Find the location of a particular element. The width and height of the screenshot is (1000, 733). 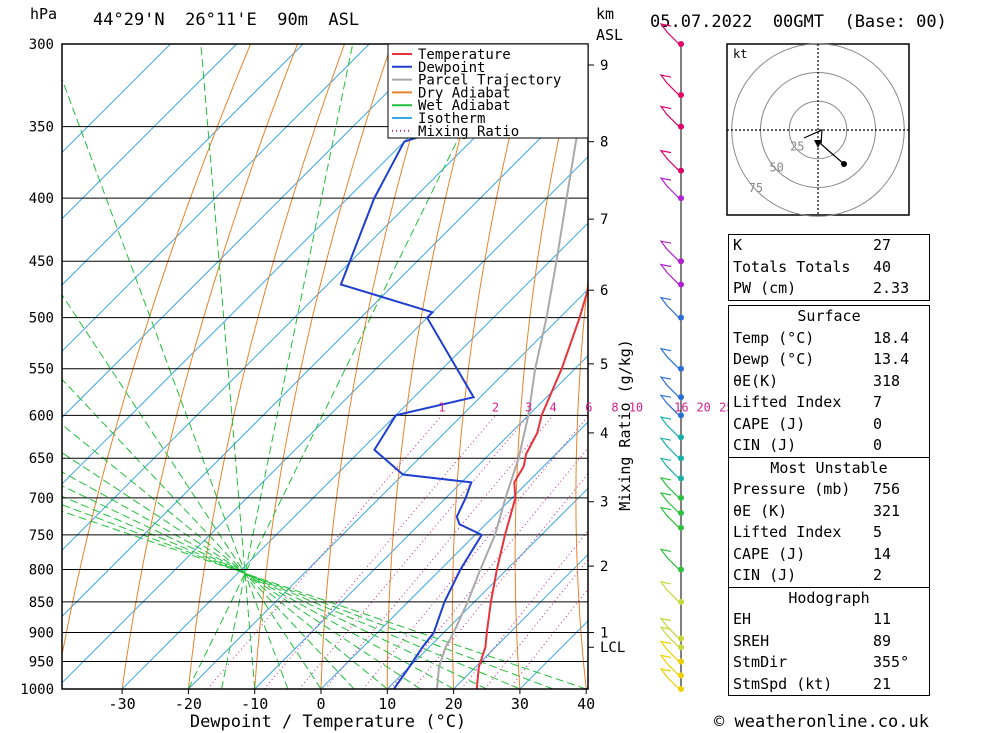

most-unstable-label: Lifted Index is located at coordinates (787, 532).